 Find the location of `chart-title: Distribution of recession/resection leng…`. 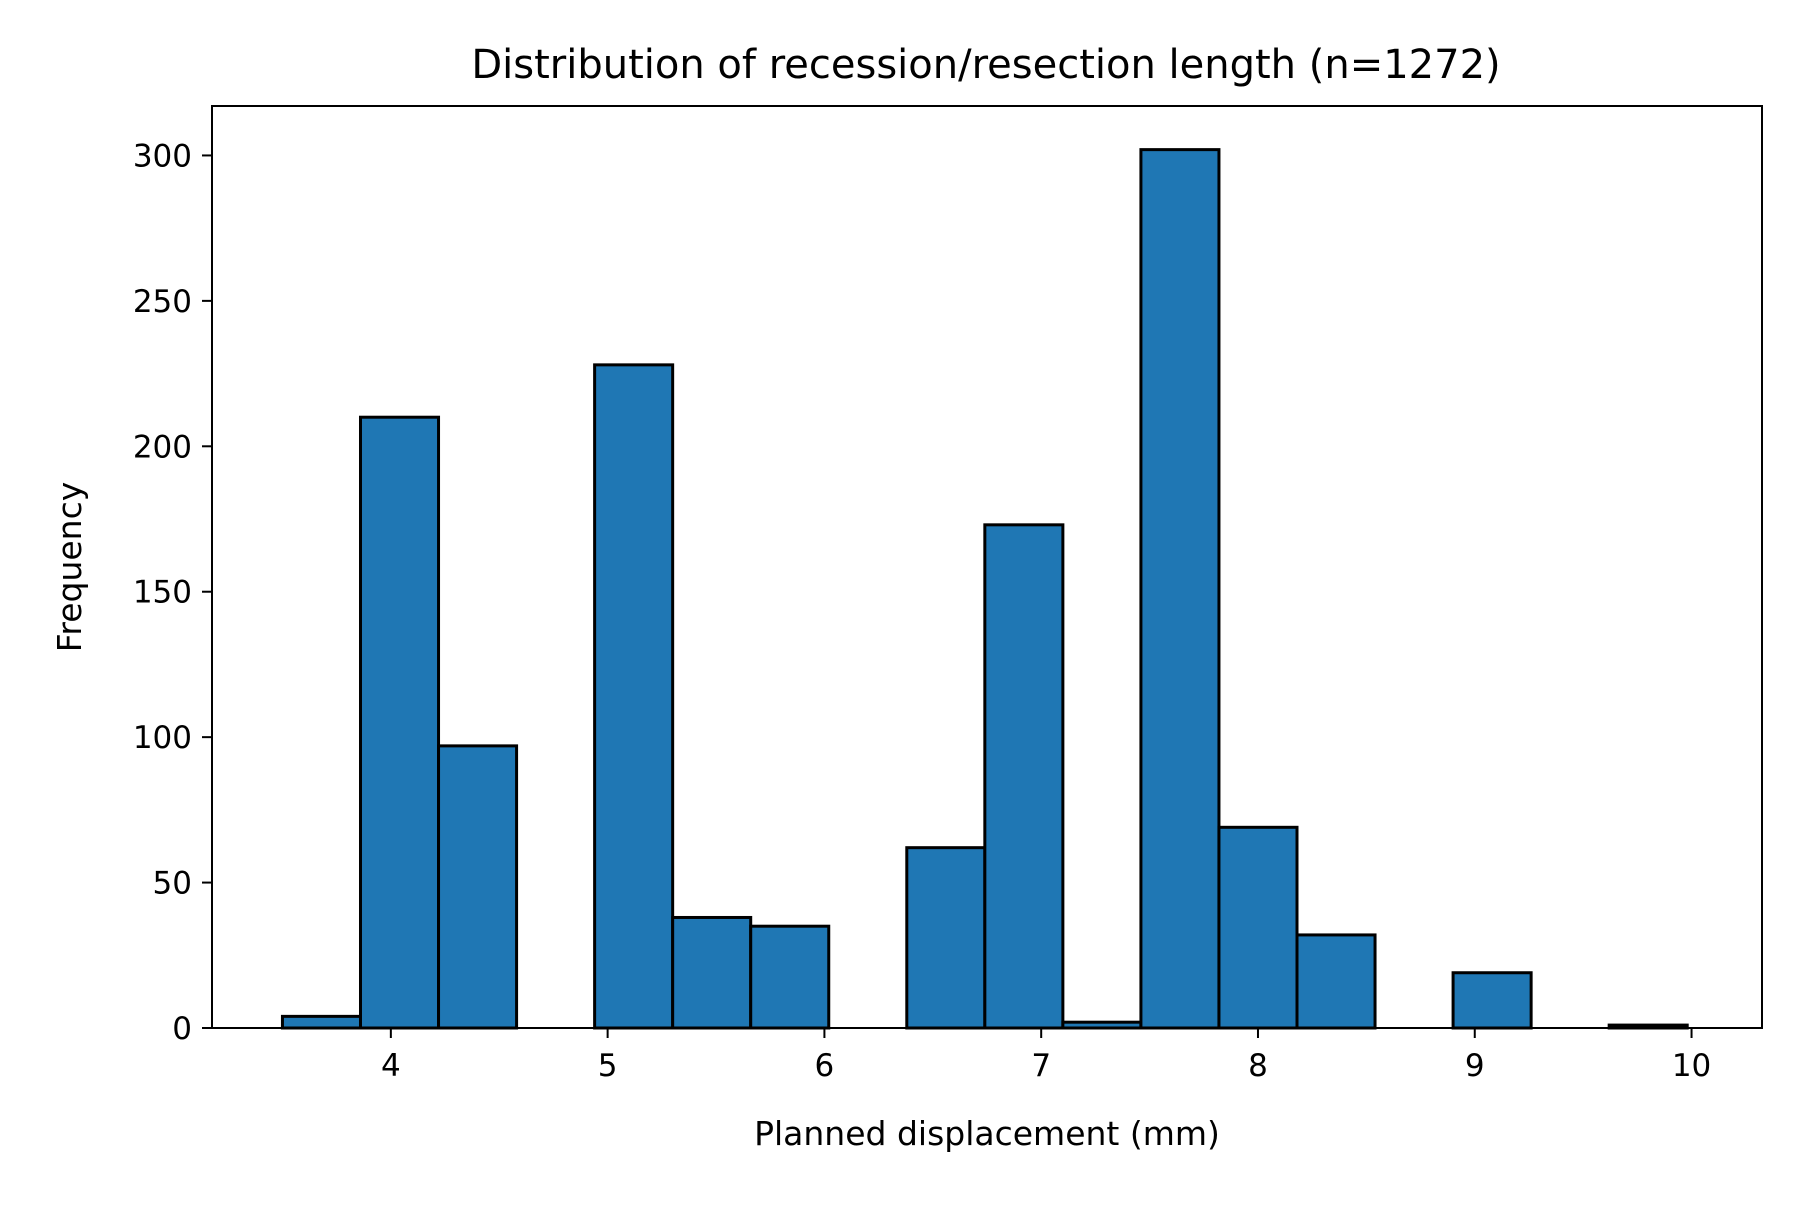

chart-title: Distribution of recession/resection leng… is located at coordinates (985, 65).